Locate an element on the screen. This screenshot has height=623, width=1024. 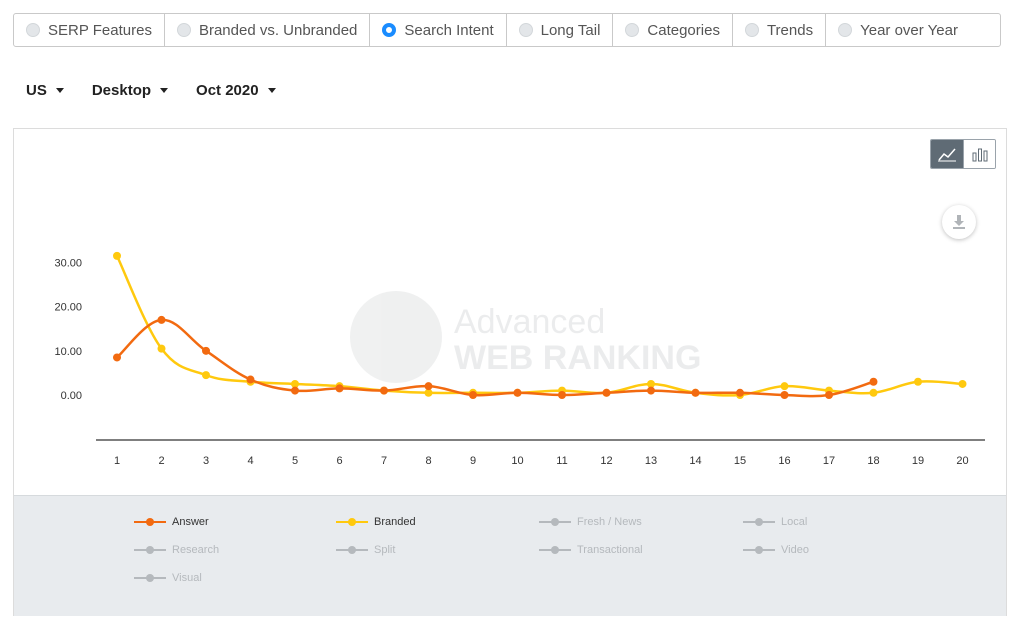
x-tick-label: 8 is located at coordinates (428, 461).